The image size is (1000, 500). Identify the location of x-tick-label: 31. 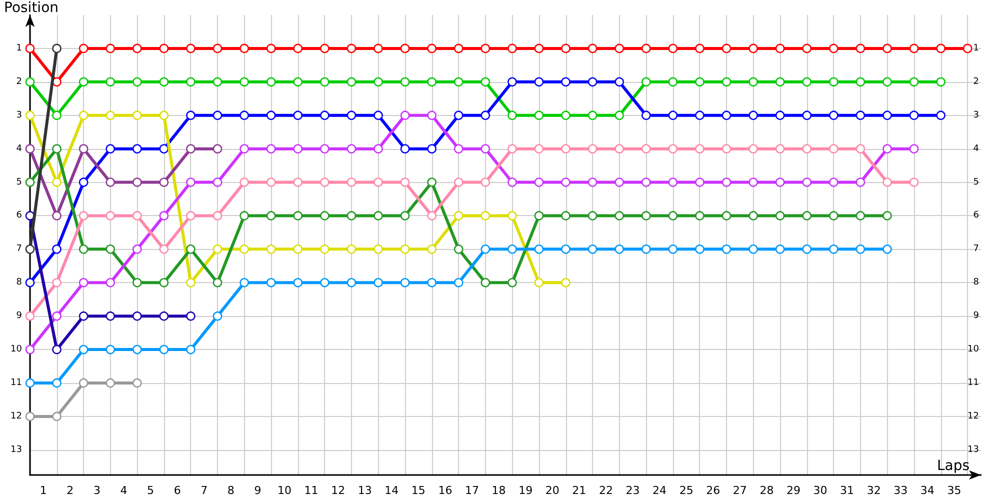
(847, 490).